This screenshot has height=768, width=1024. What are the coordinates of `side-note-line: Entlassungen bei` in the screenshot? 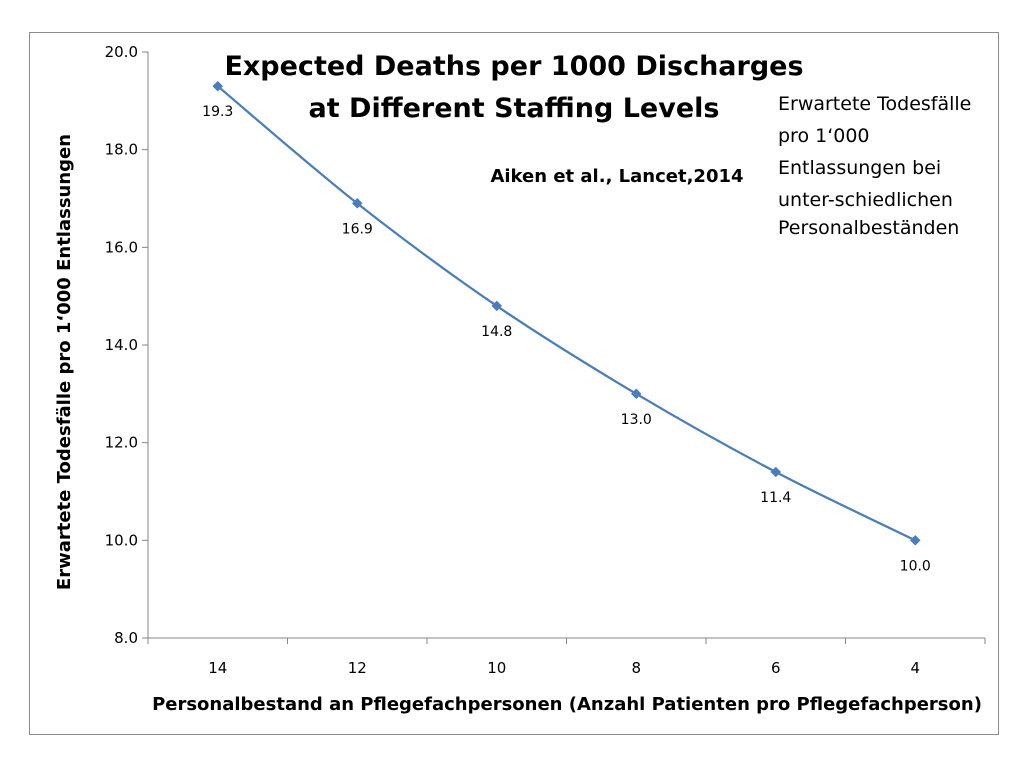 It's located at (859, 168).